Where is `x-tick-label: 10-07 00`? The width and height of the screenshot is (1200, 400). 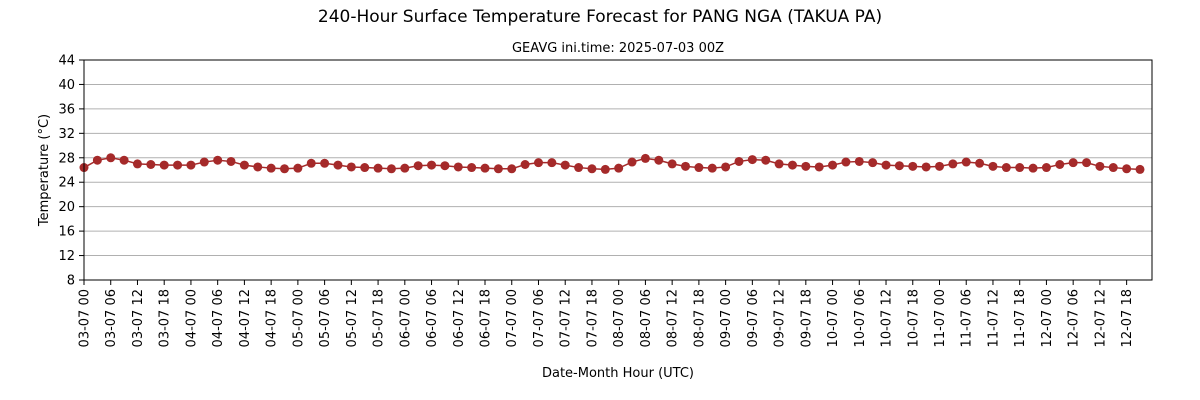 x-tick-label: 10-07 00 is located at coordinates (833, 318).